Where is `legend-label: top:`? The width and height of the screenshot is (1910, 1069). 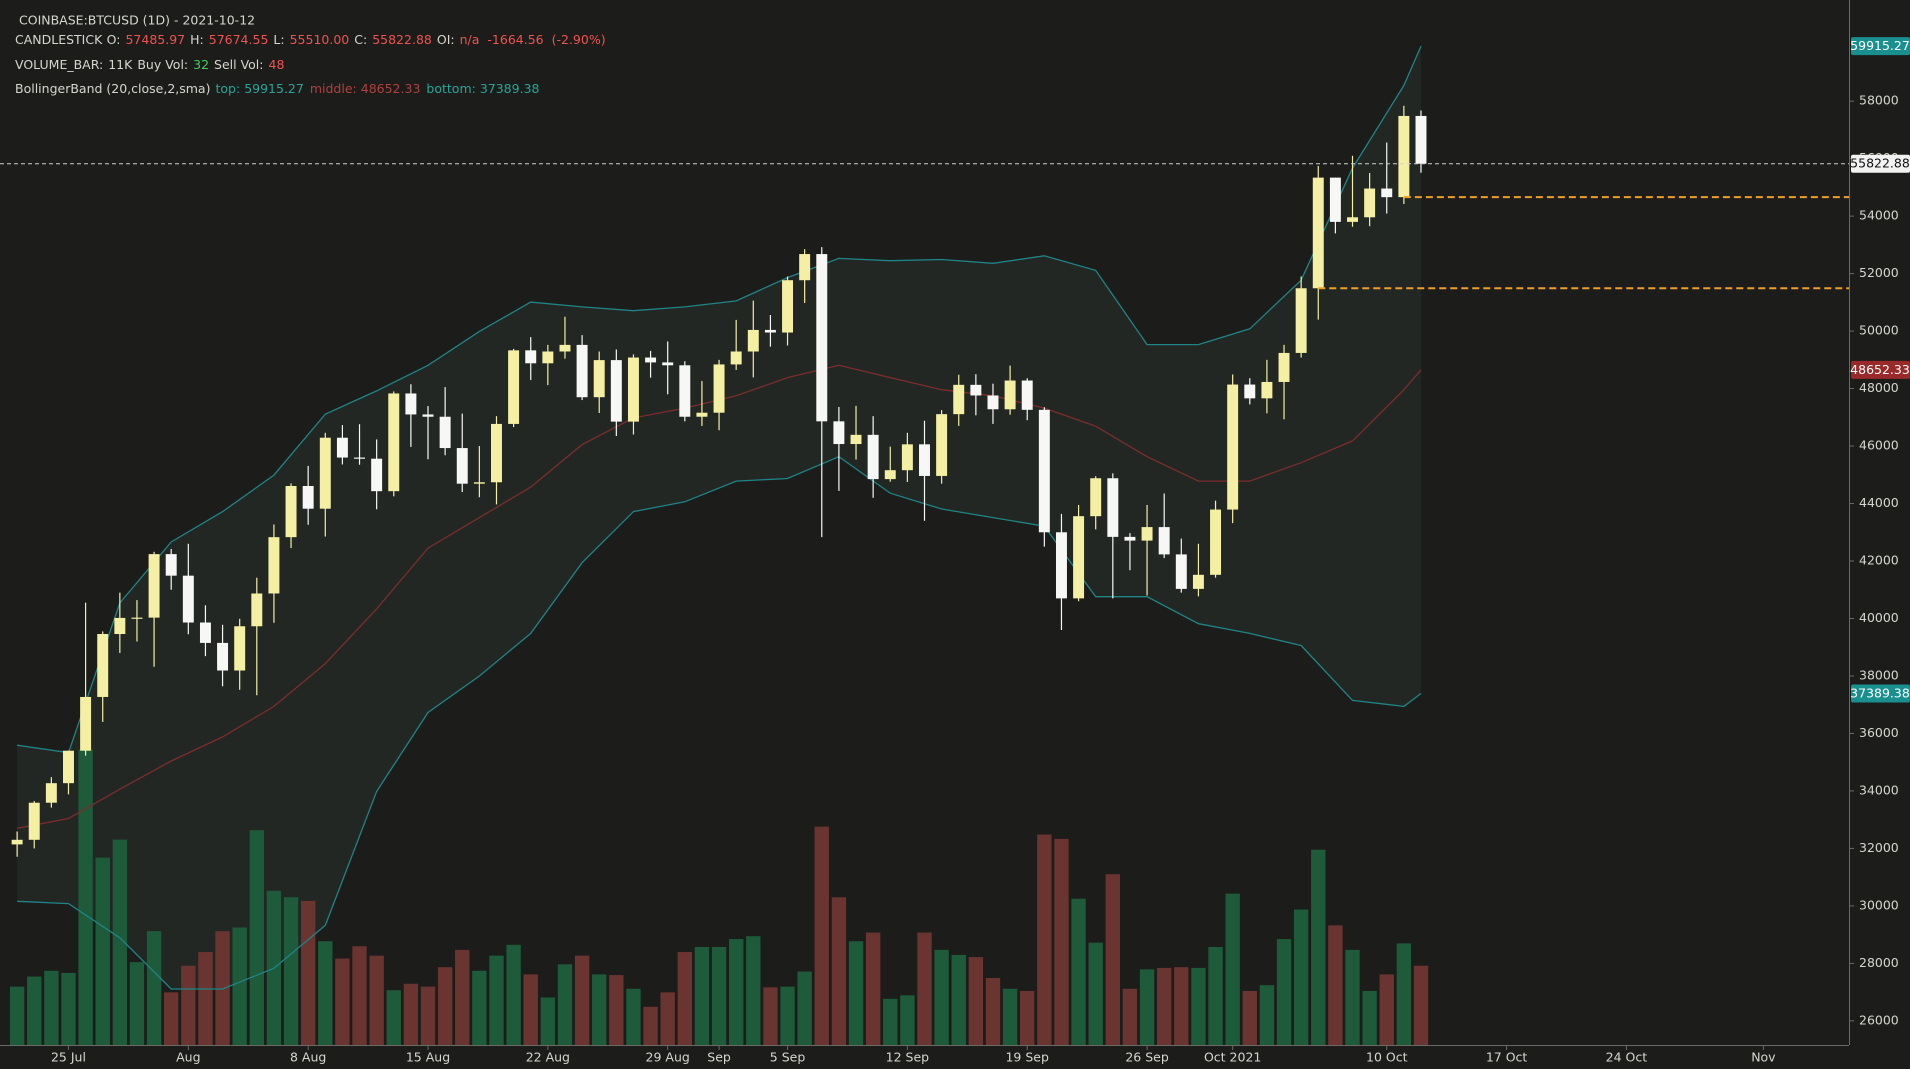 legend-label: top: is located at coordinates (227, 88).